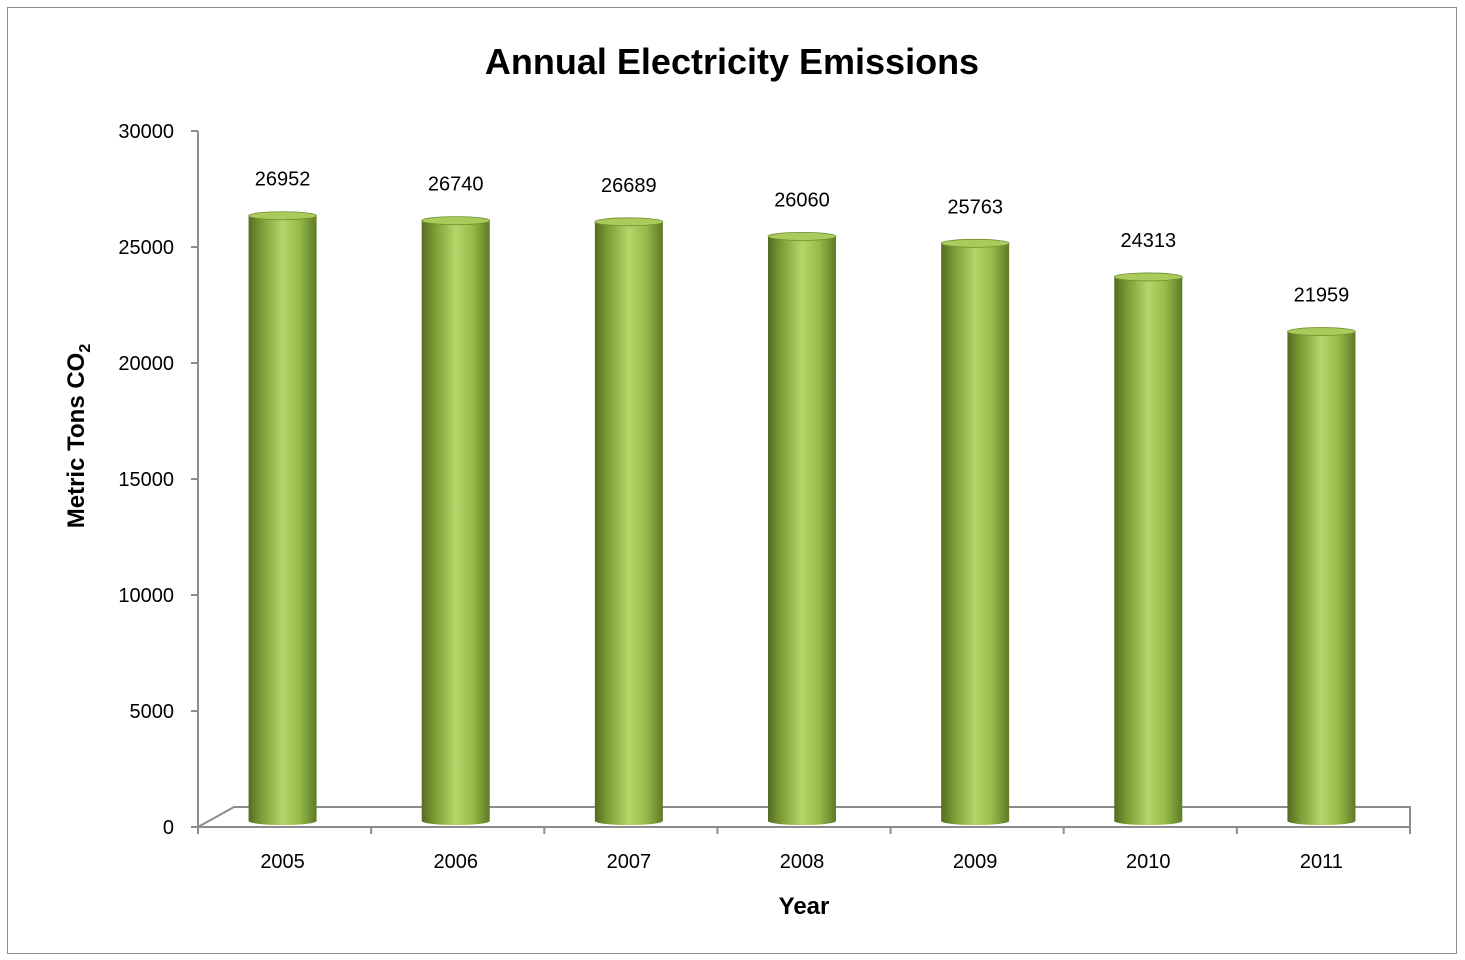 This screenshot has height=960, width=1465. I want to click on y-tick-label: 0, so click(168, 828).